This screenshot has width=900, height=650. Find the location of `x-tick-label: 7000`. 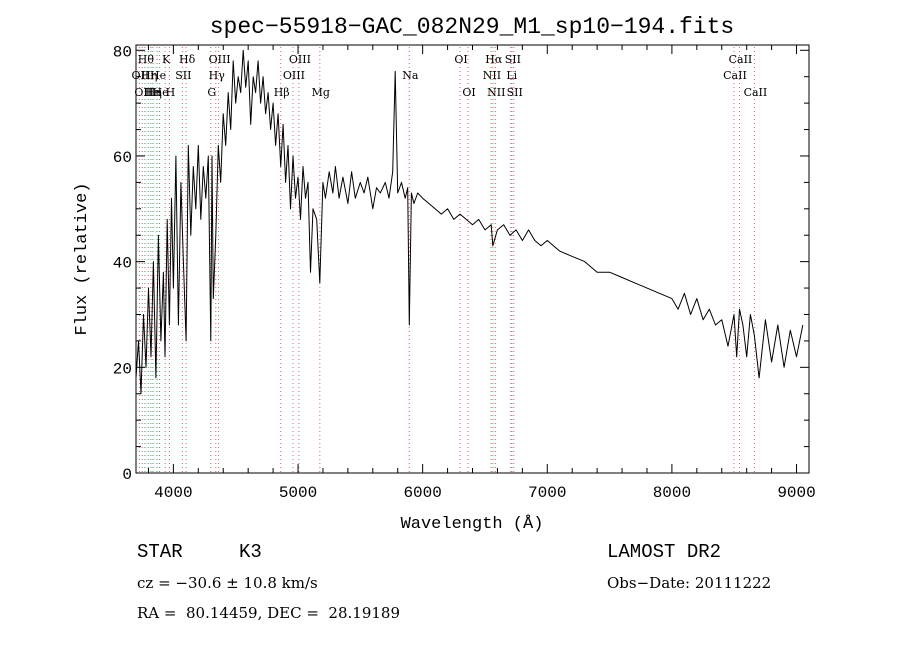

x-tick-label: 7000 is located at coordinates (547, 493).